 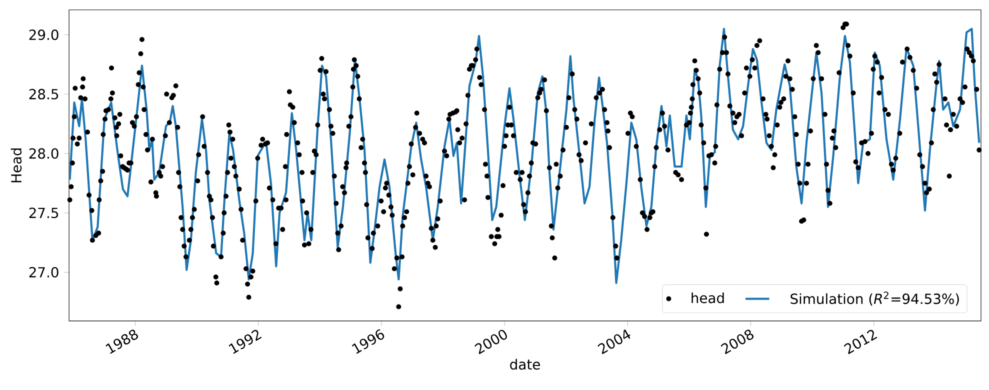 I want to click on y-tick-label: 28.5, so click(x=43, y=94).